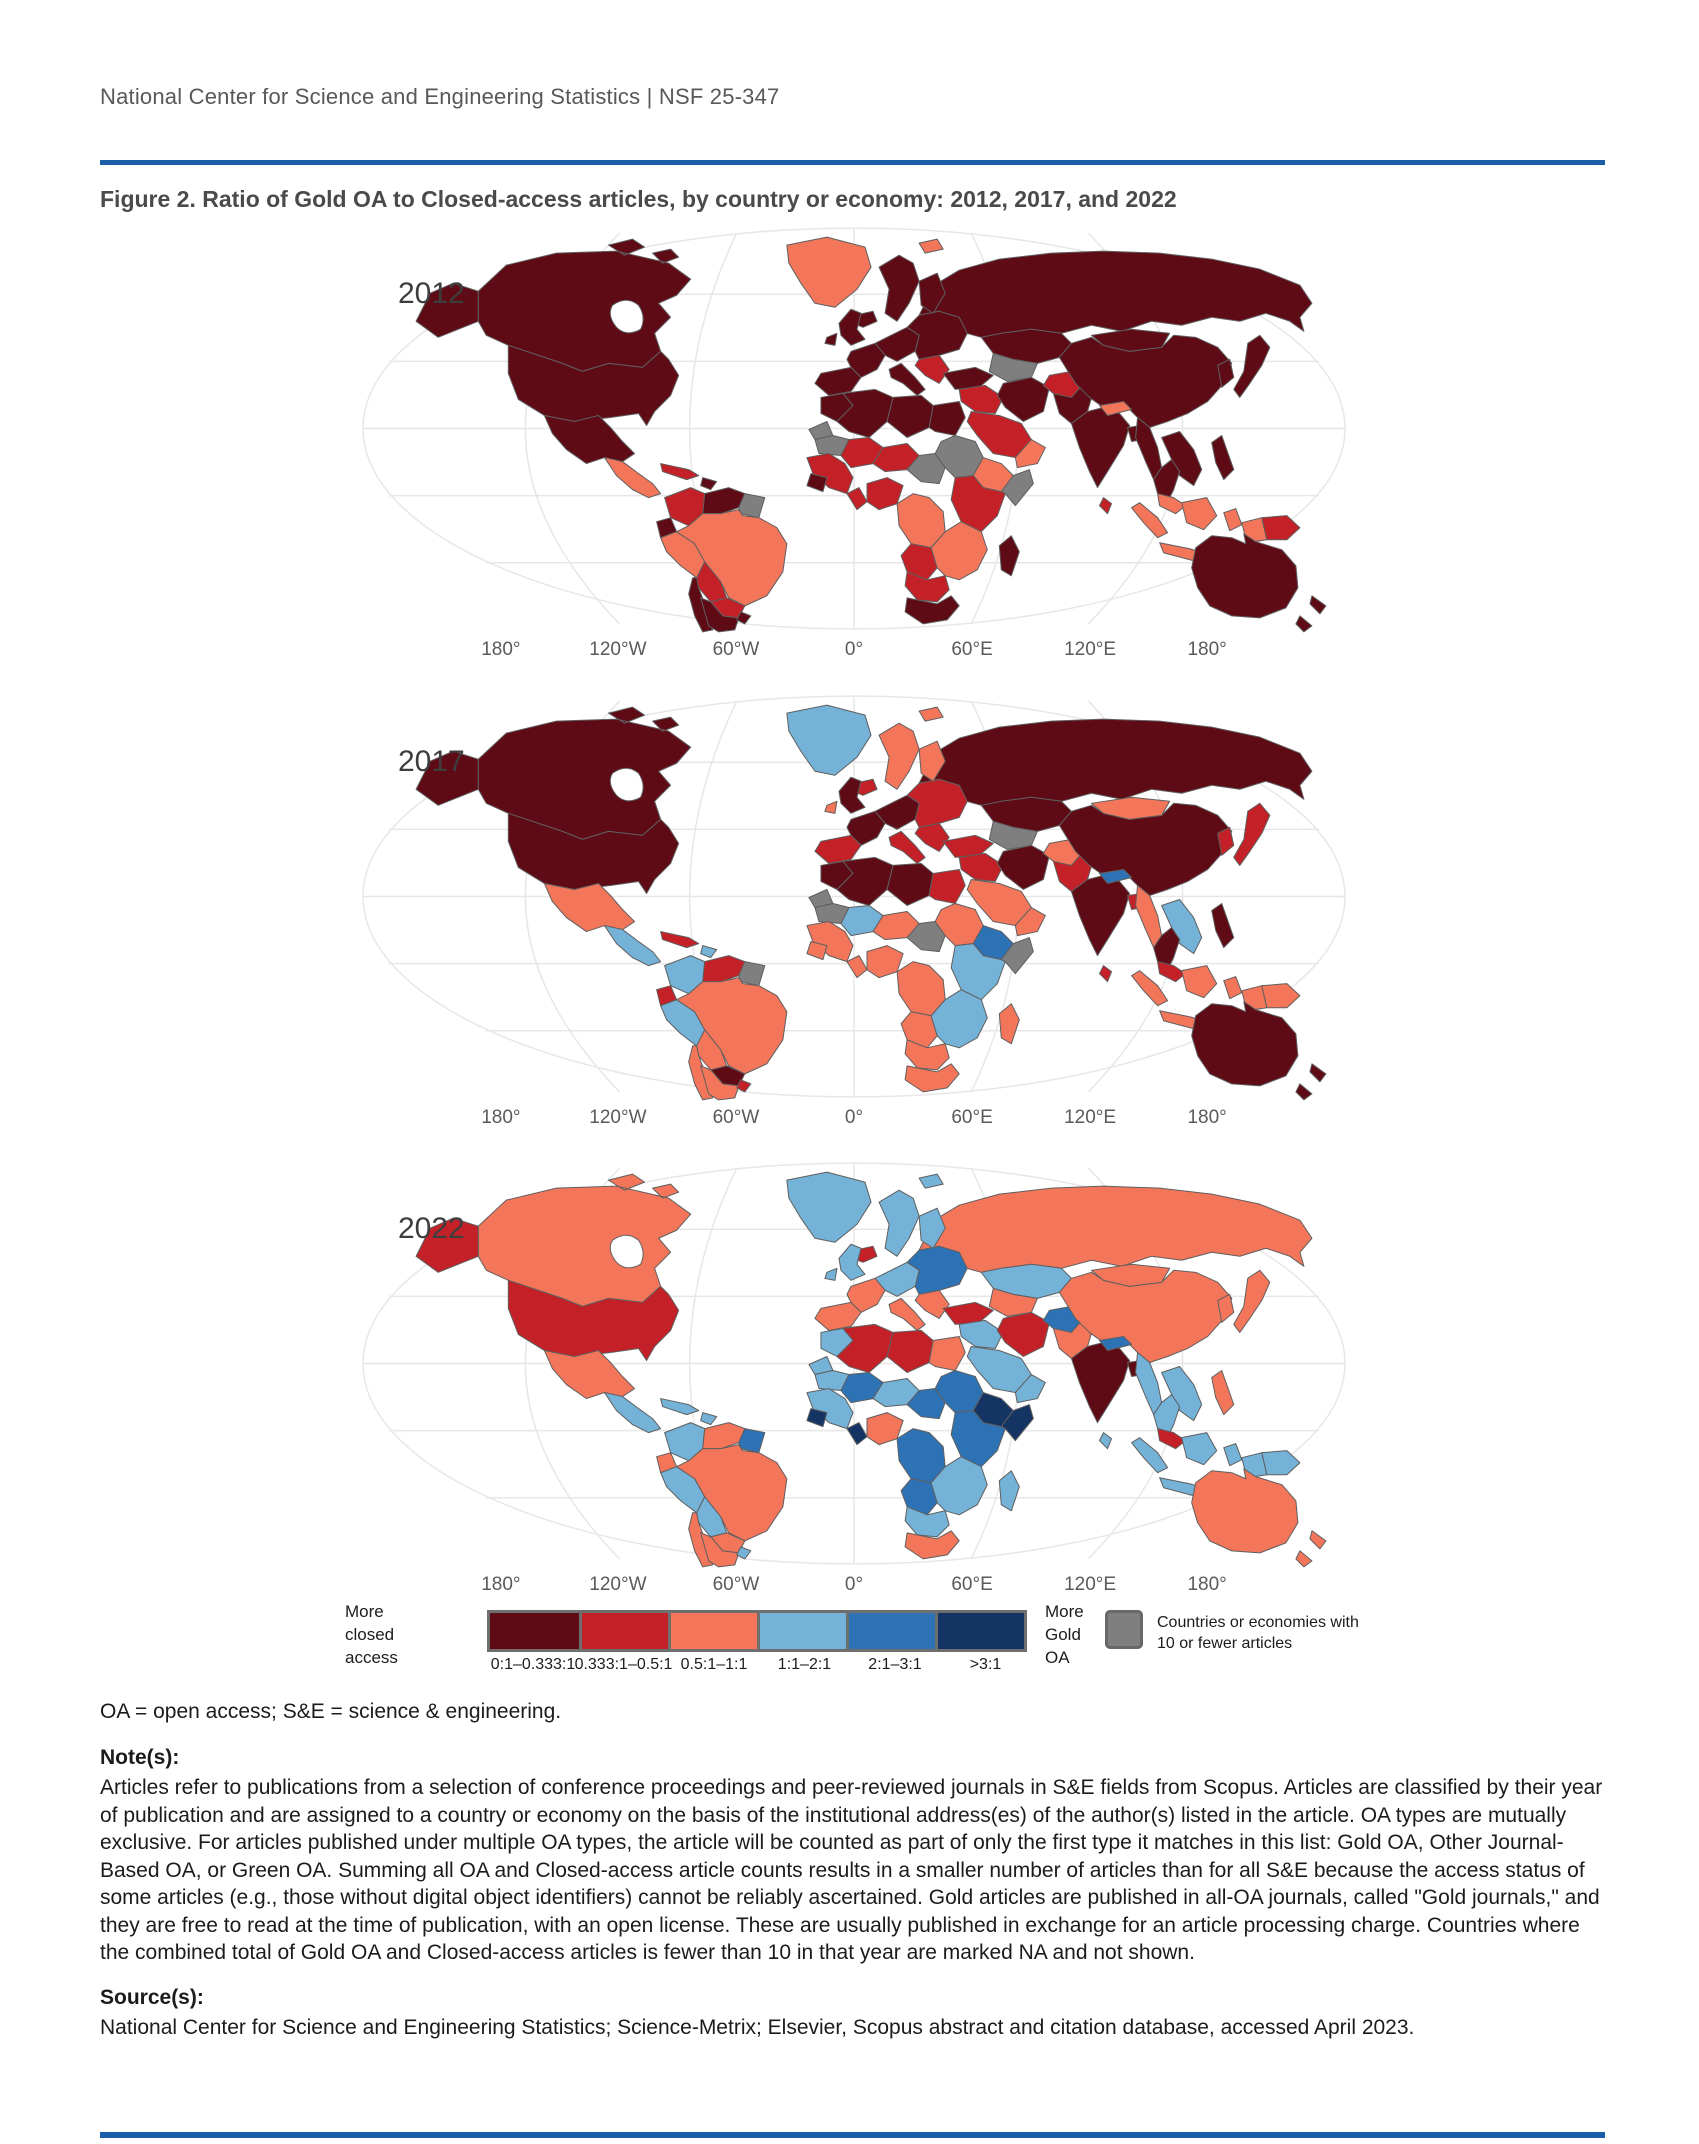  I want to click on notes-heading: Note(s):, so click(140, 1757).